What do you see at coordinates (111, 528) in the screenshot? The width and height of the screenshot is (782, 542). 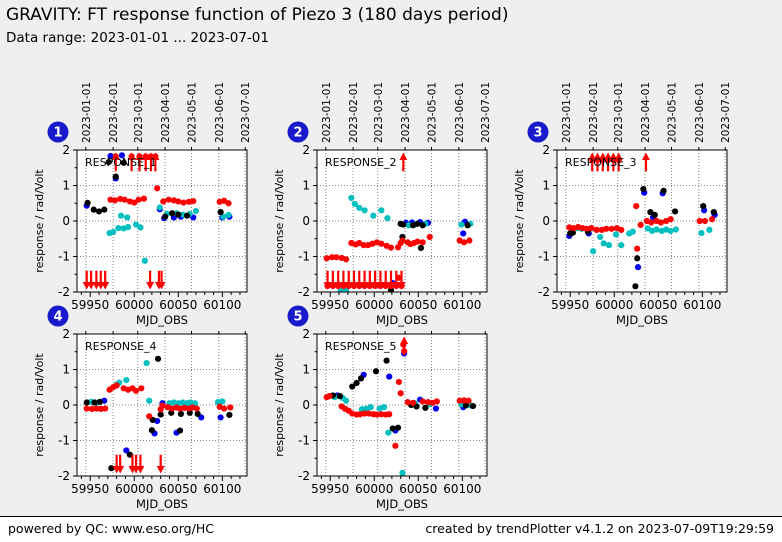 I see `footer-qc-text: powered by QC: www.eso.org/HC` at bounding box center [111, 528].